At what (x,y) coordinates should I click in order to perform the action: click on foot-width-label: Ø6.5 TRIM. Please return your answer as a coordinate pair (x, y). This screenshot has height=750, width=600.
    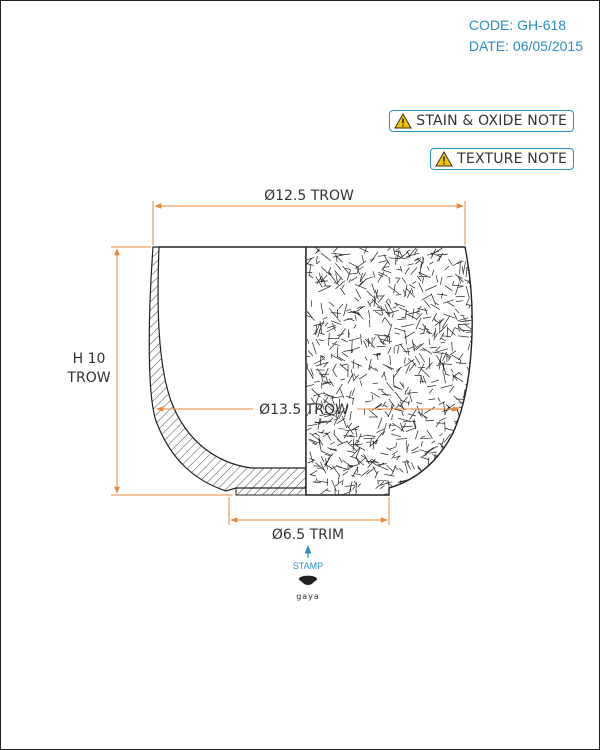
    Looking at the image, I should click on (308, 535).